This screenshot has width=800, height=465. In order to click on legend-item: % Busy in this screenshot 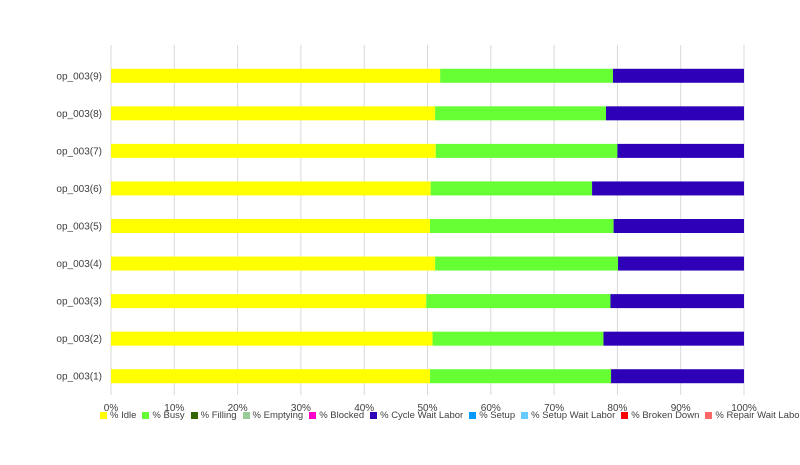, I will do `click(163, 415)`.